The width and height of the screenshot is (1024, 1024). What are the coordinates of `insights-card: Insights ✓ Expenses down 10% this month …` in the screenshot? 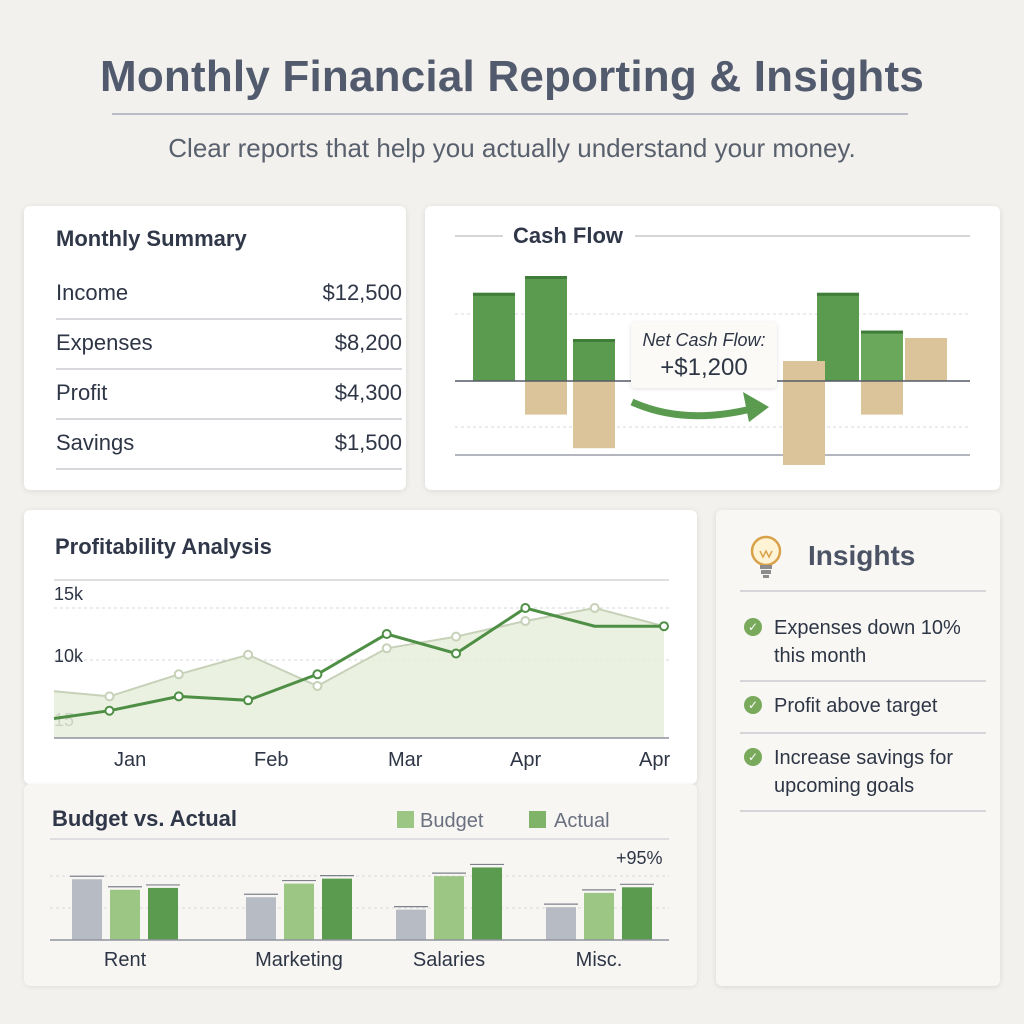 It's located at (858, 748).